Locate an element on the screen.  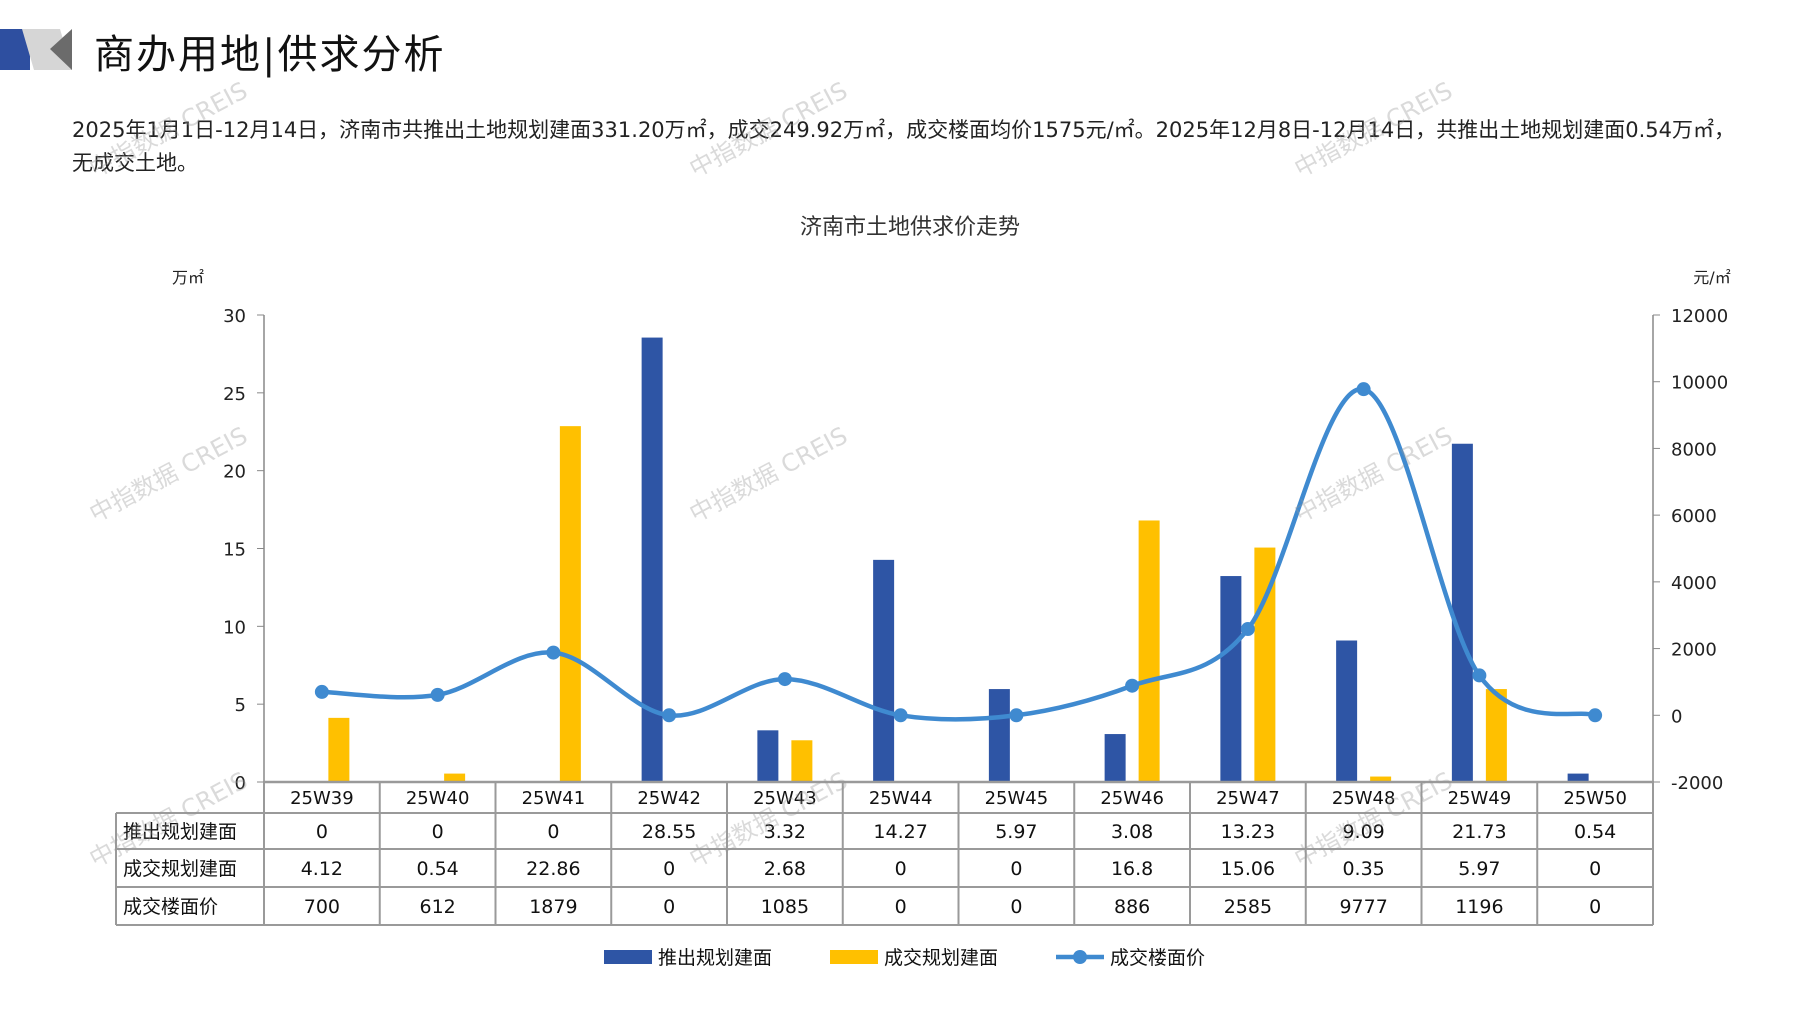
right-tick-label: 4000 is located at coordinates (1694, 583).